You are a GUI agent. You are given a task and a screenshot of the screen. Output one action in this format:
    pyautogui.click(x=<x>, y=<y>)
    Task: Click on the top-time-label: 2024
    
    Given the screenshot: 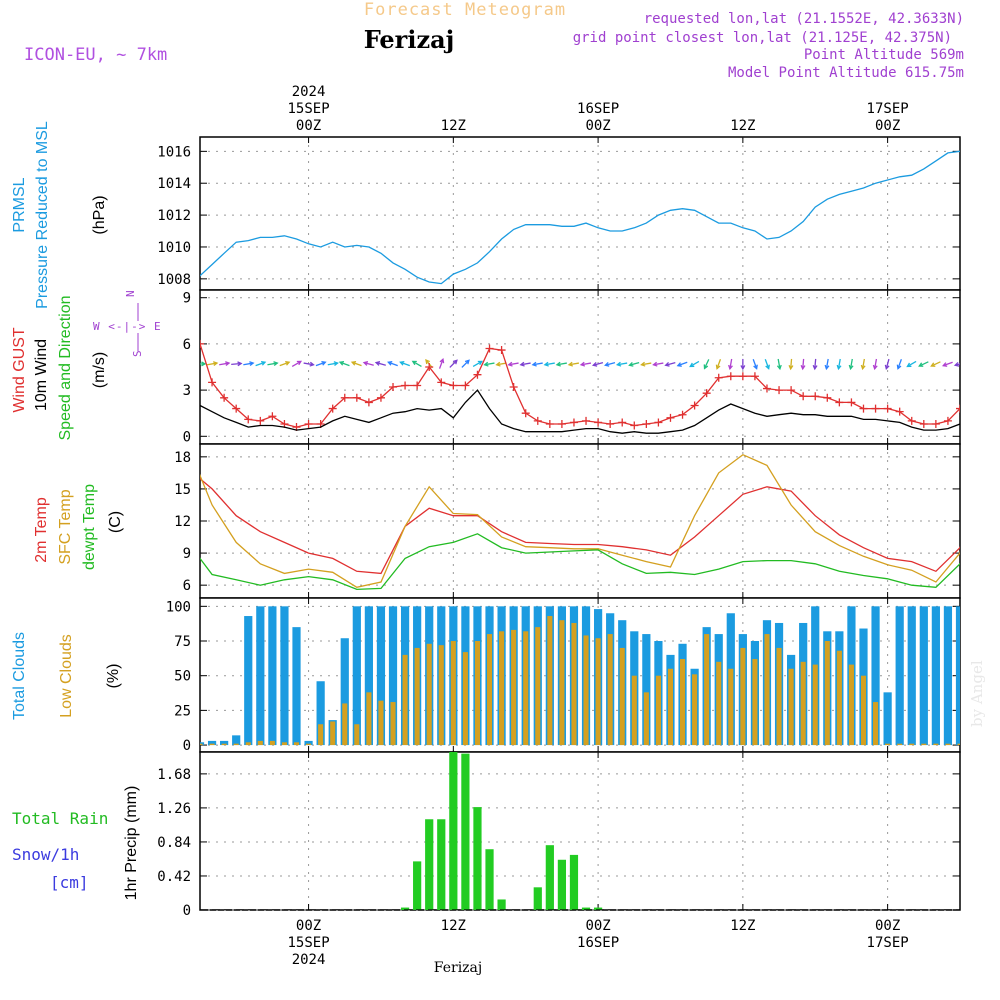 What is the action you would take?
    pyautogui.click(x=309, y=92)
    